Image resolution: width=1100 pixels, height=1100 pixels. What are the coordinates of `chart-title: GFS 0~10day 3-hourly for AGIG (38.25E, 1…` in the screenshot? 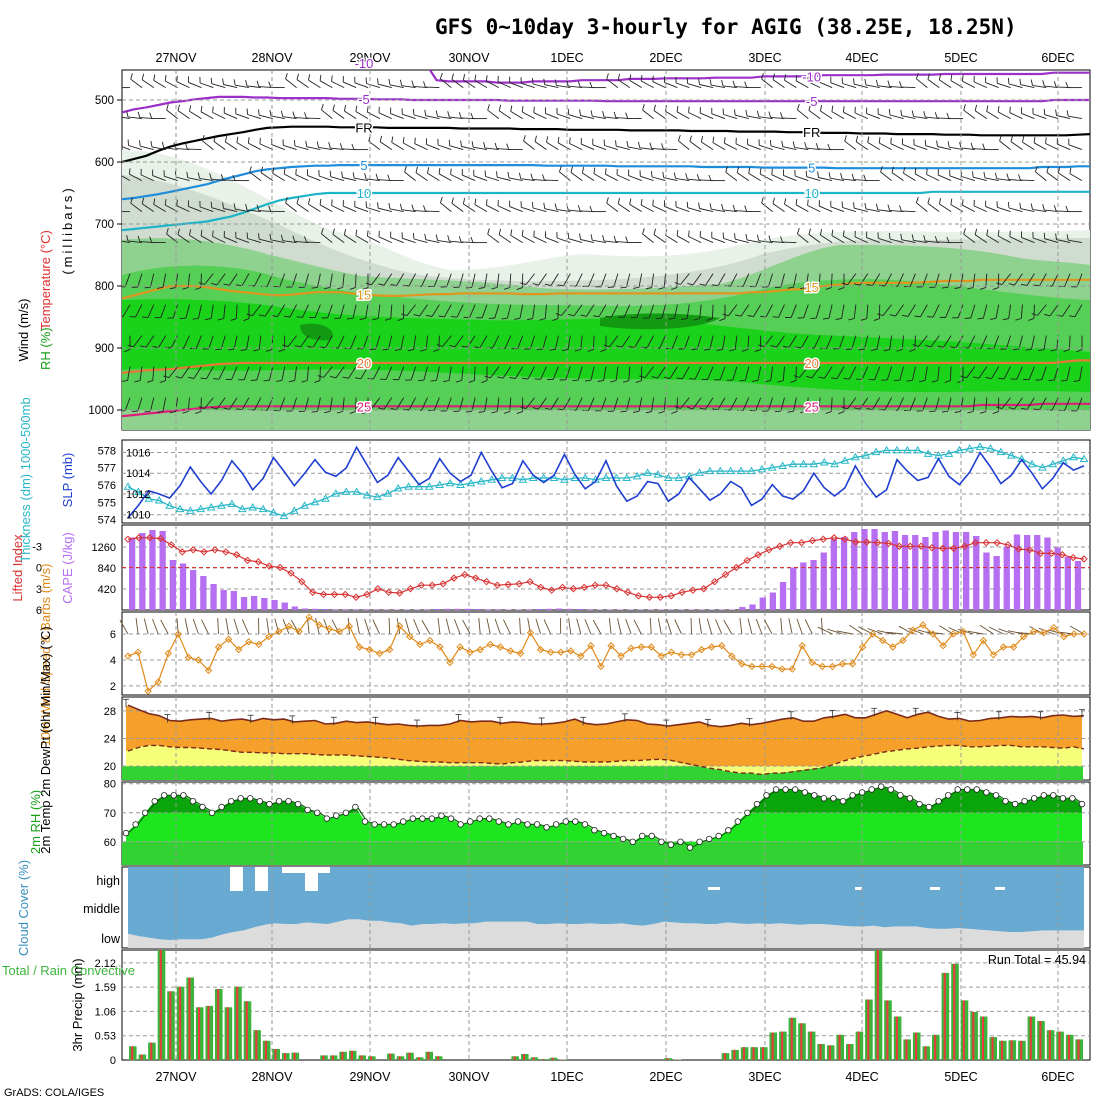 It's located at (726, 27).